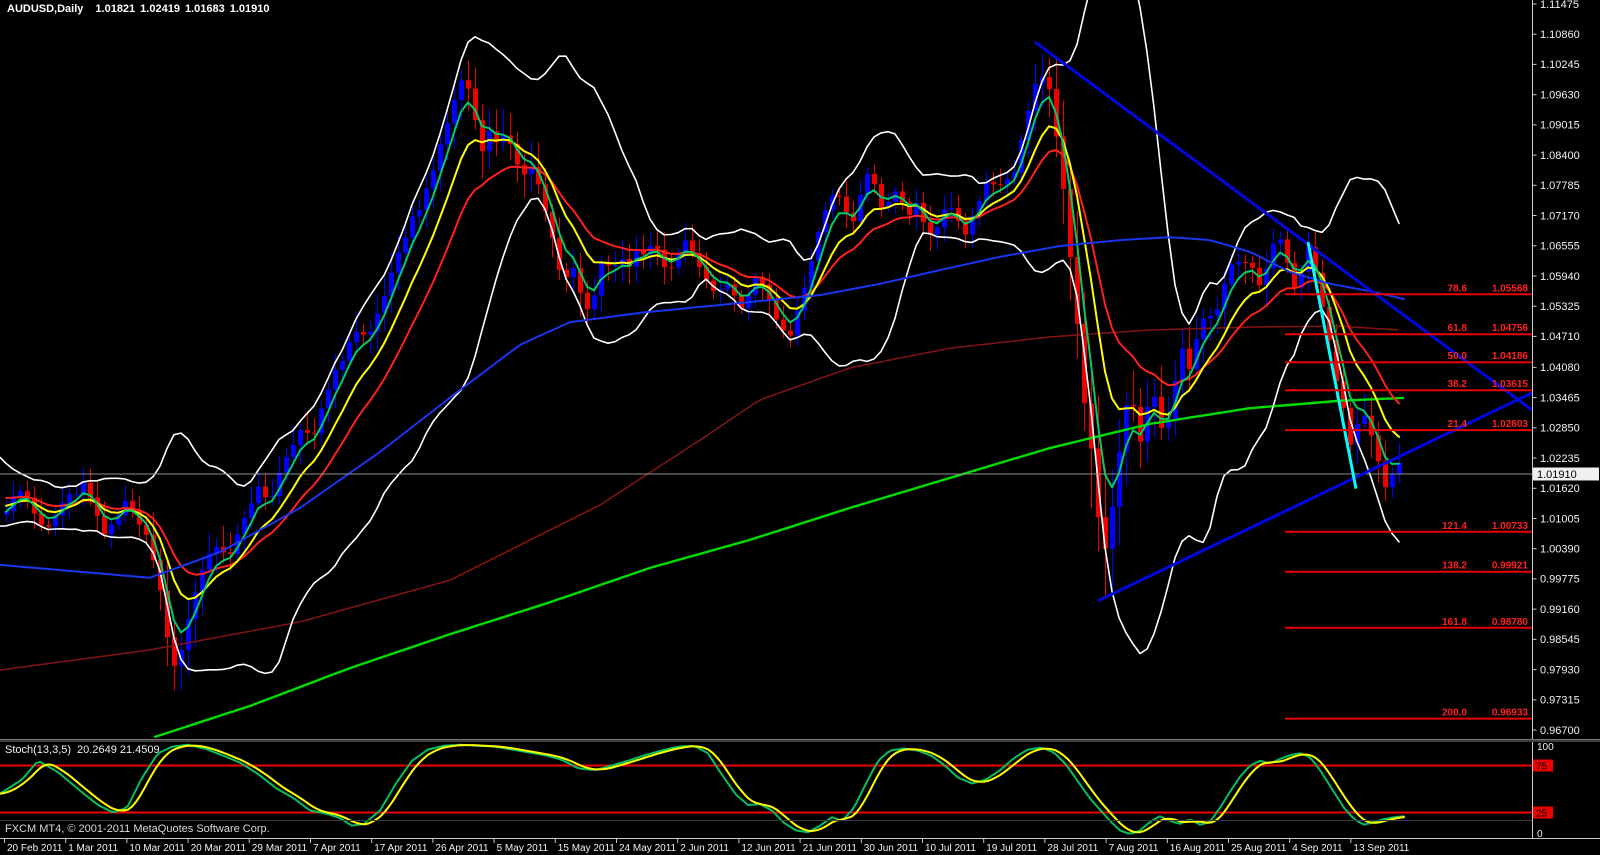 The image size is (1600, 855). I want to click on low-value: 1.01683, so click(204, 9).